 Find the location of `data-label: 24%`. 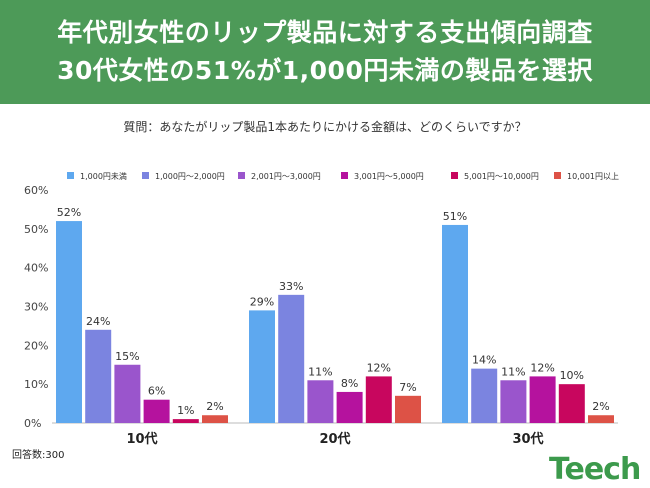

data-label: 24% is located at coordinates (98, 321).